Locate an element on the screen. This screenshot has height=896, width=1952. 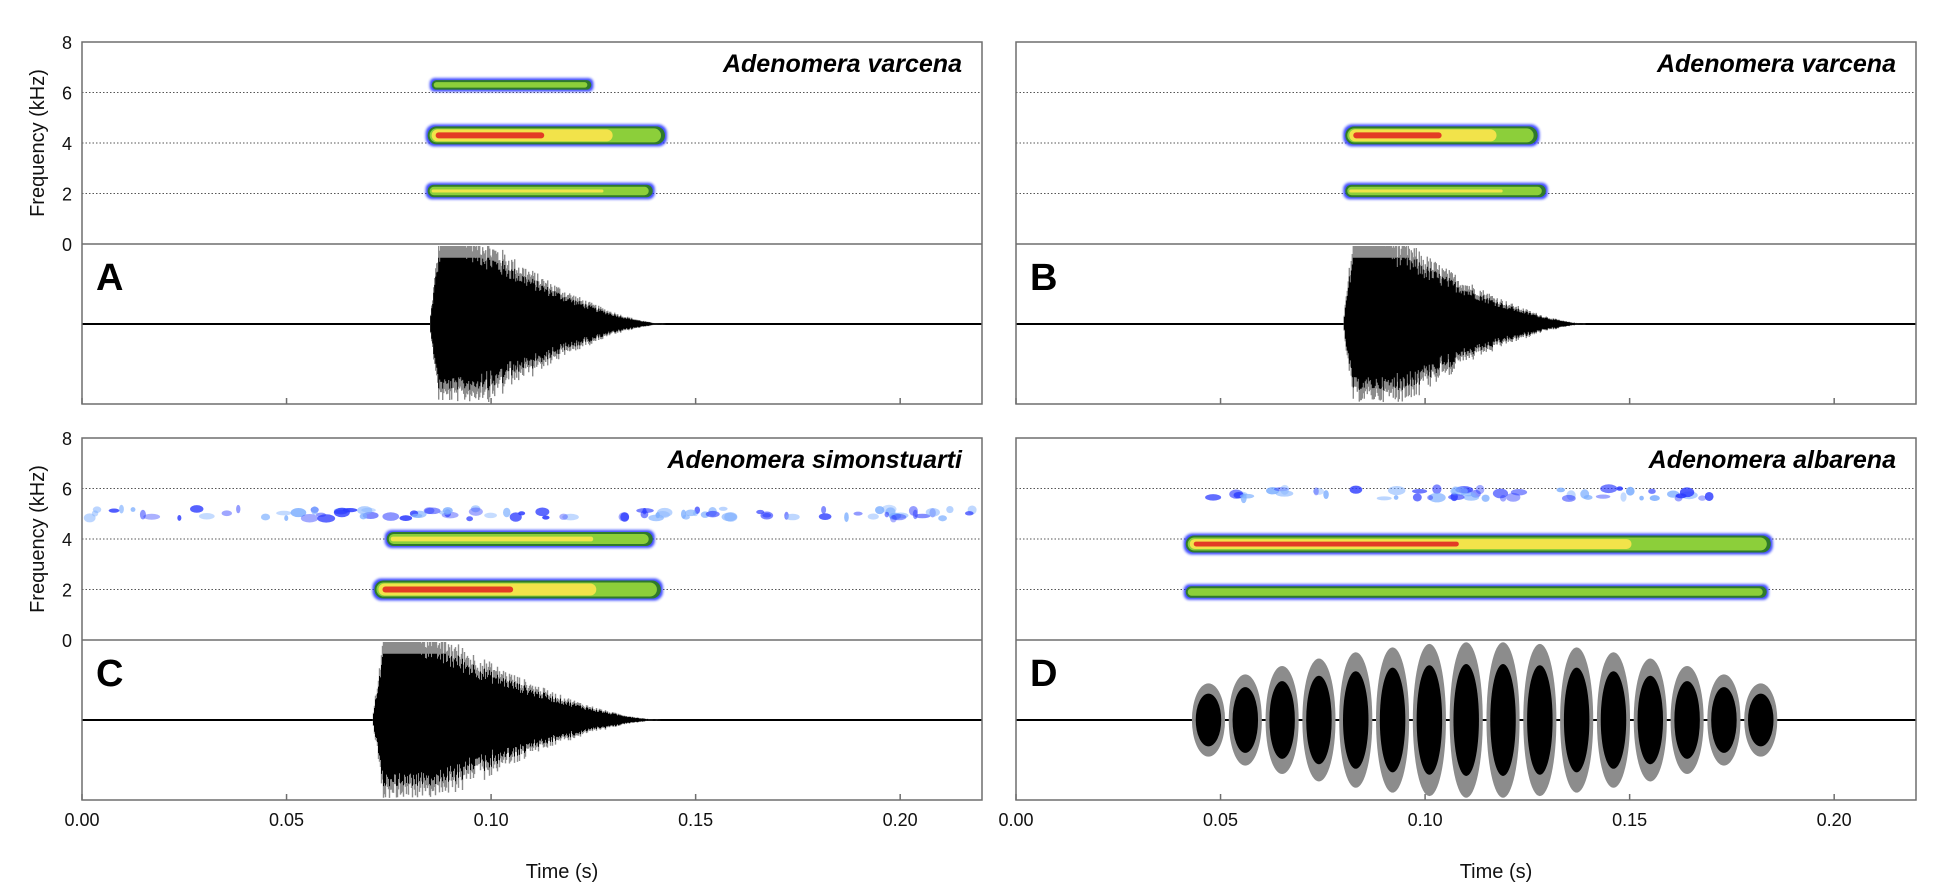
panel-letter: A is located at coordinates (109, 278).